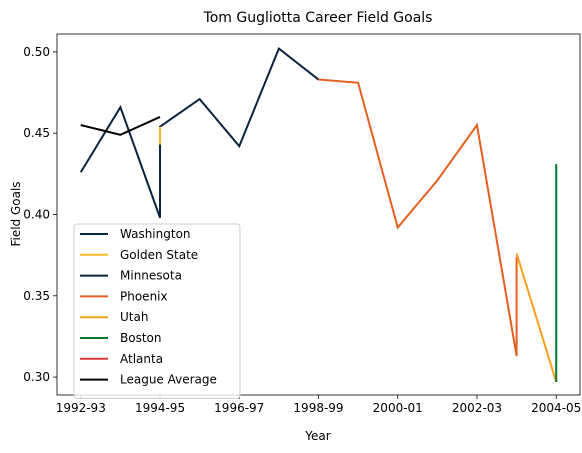 The height and width of the screenshot is (453, 582). I want to click on x-tick-label: 1996-97, so click(239, 408).